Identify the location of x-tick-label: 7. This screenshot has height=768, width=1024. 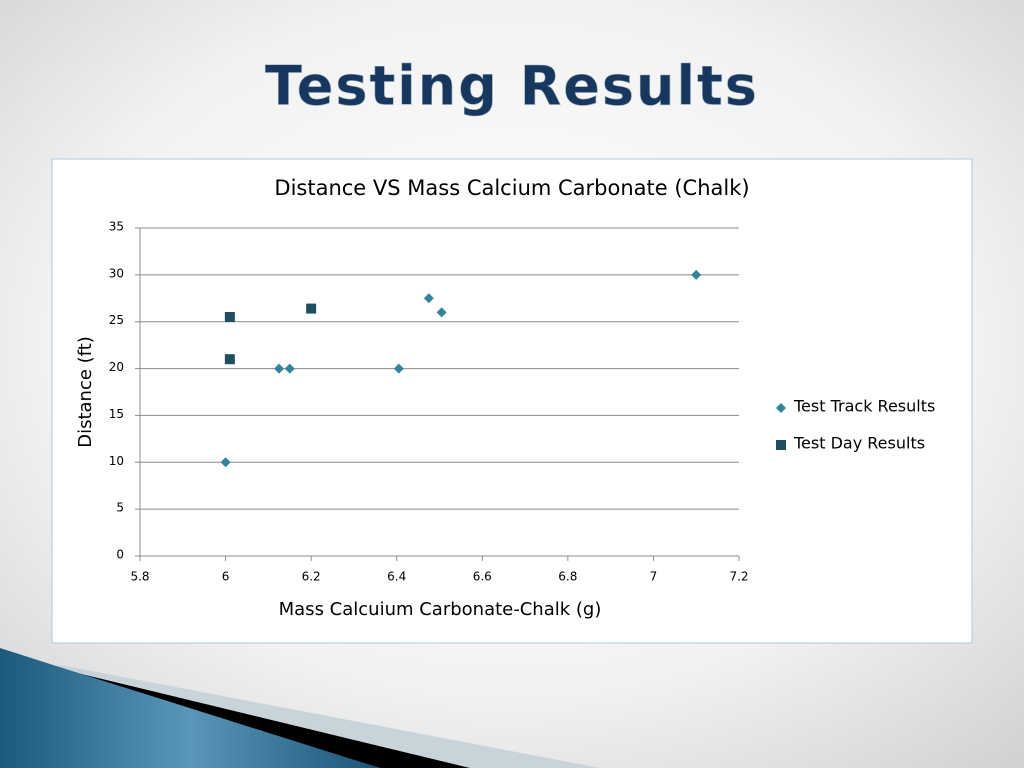
(654, 577).